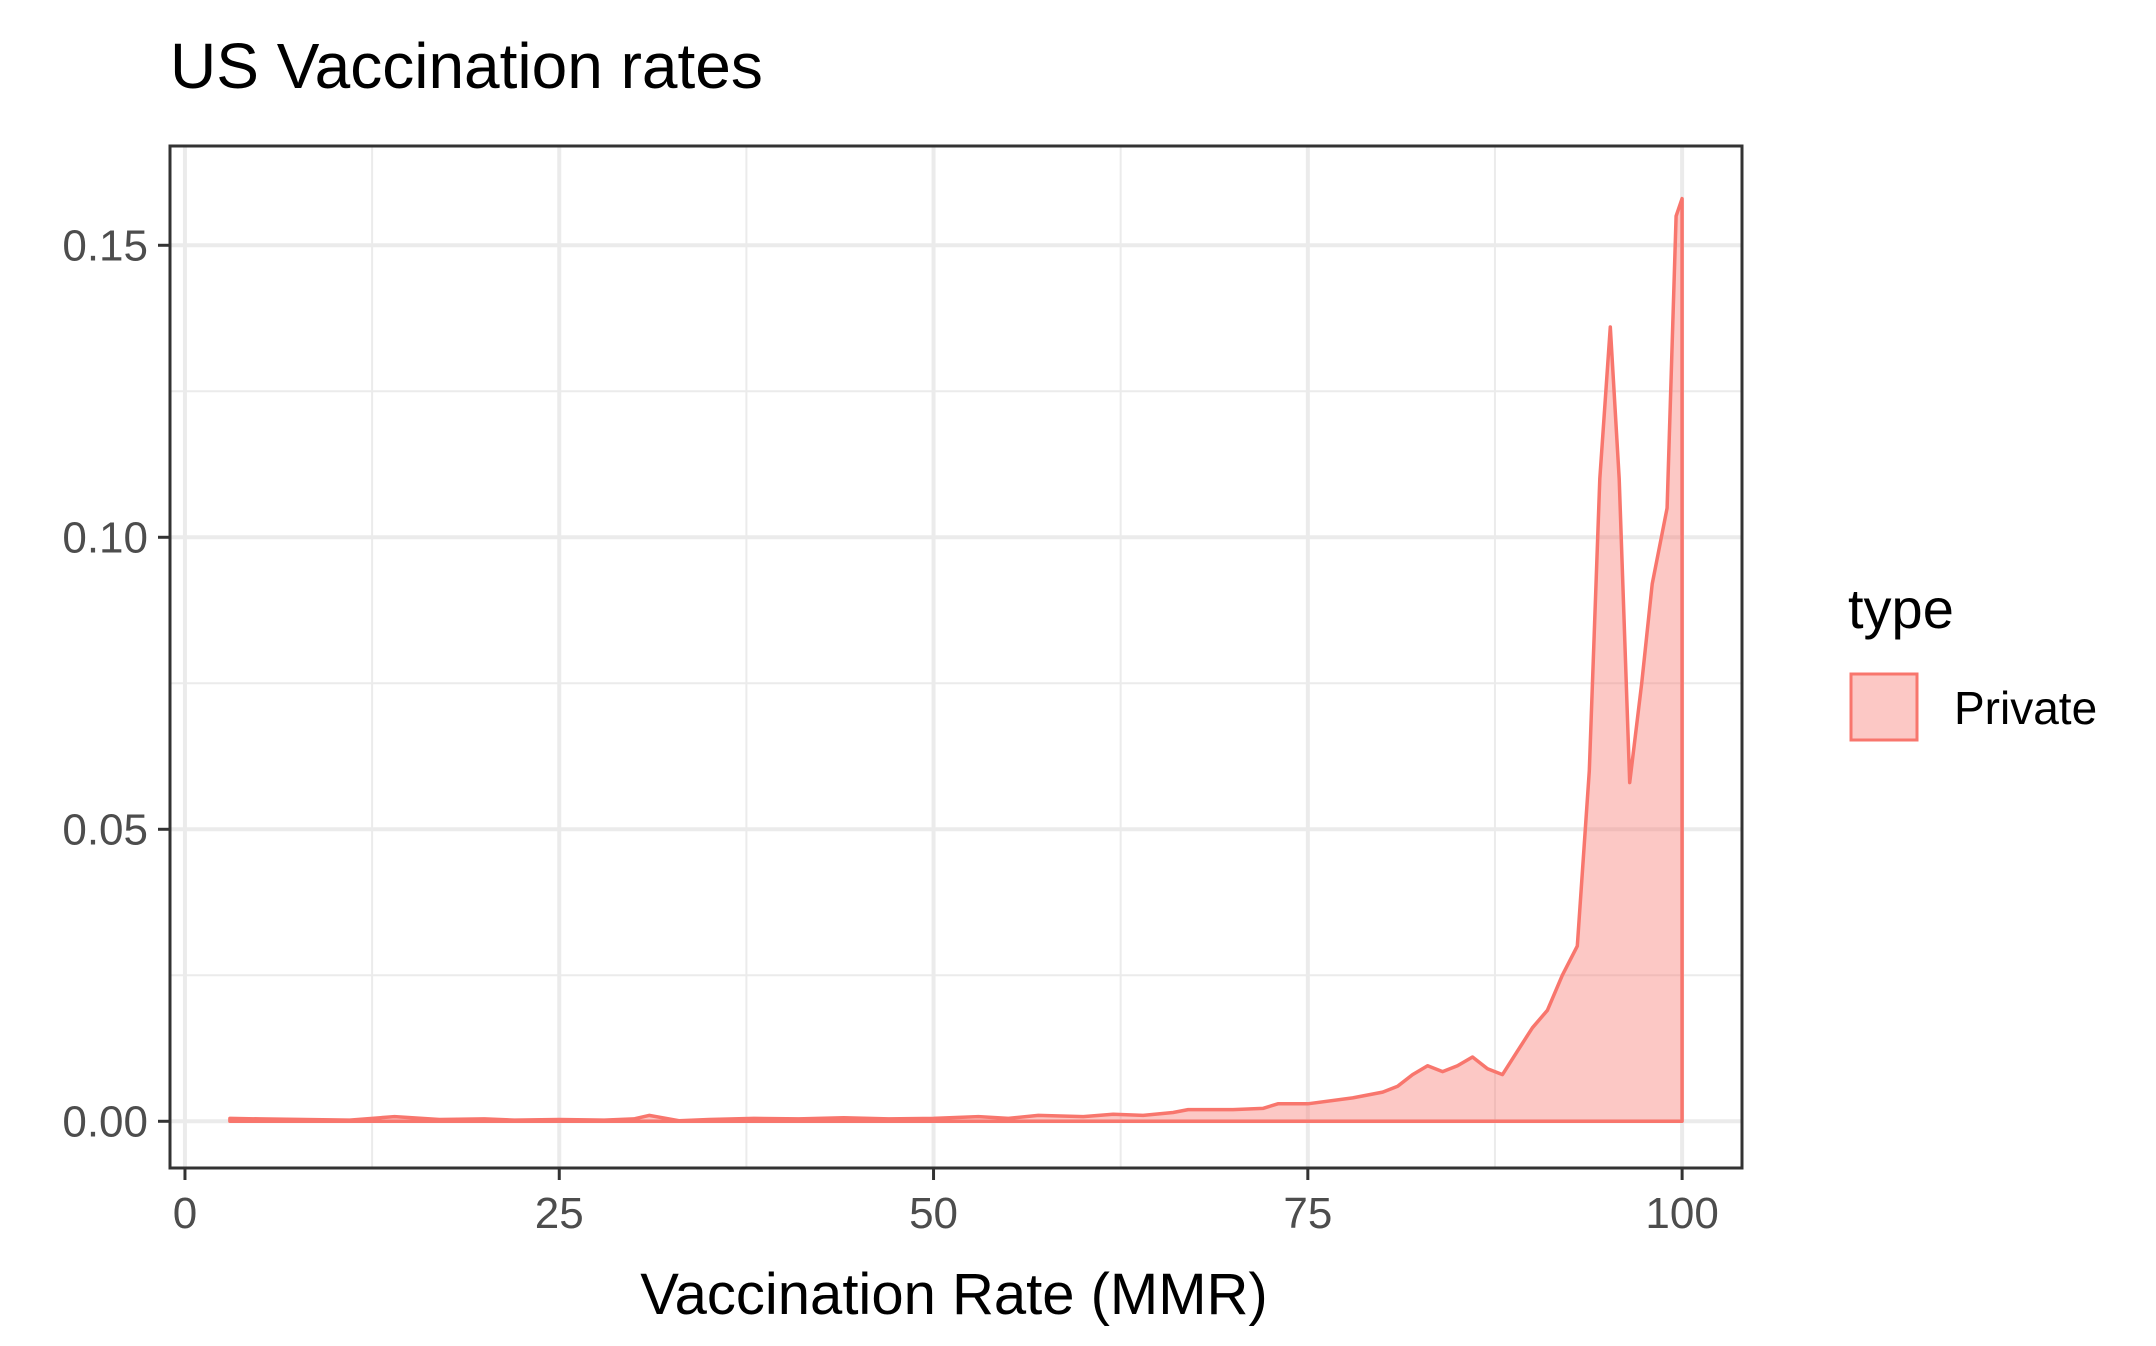 The height and width of the screenshot is (1346, 2156). Describe the element at coordinates (559, 1213) in the screenshot. I see `x-tick-label: 25` at that location.